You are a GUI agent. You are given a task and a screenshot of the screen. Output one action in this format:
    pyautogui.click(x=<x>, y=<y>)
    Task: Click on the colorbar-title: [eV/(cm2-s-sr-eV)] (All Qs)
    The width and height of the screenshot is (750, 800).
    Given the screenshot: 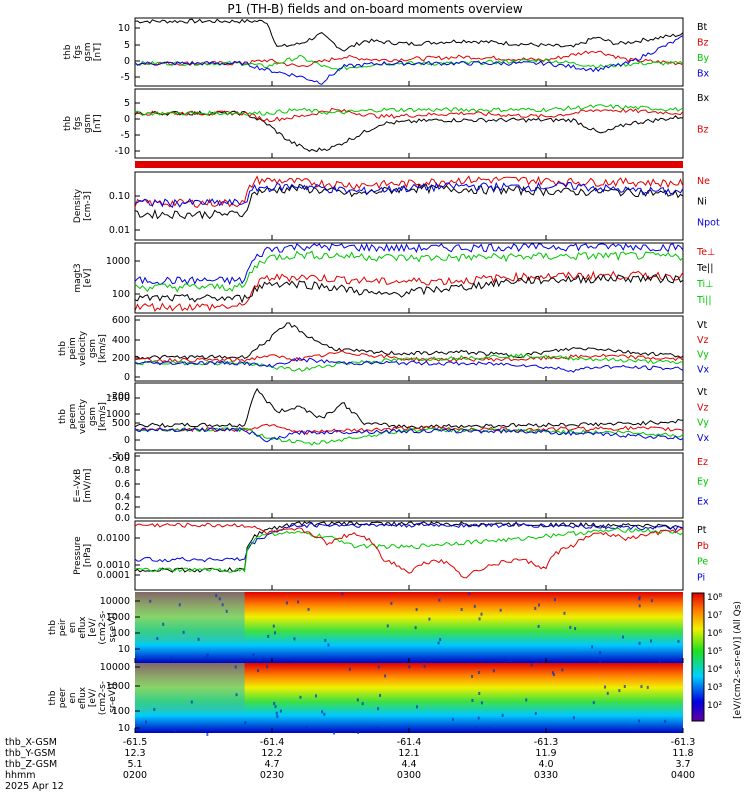 What is the action you would take?
    pyautogui.click(x=738, y=660)
    